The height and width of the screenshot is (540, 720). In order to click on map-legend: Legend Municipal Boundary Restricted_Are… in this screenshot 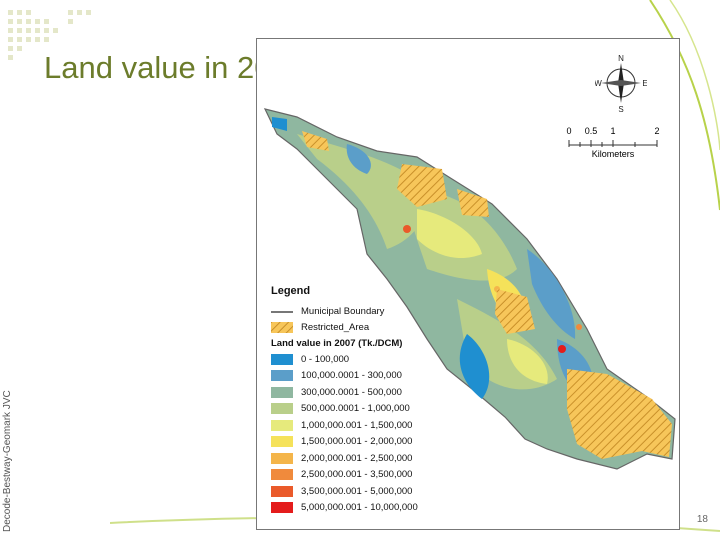, I will do `click(344, 400)`.